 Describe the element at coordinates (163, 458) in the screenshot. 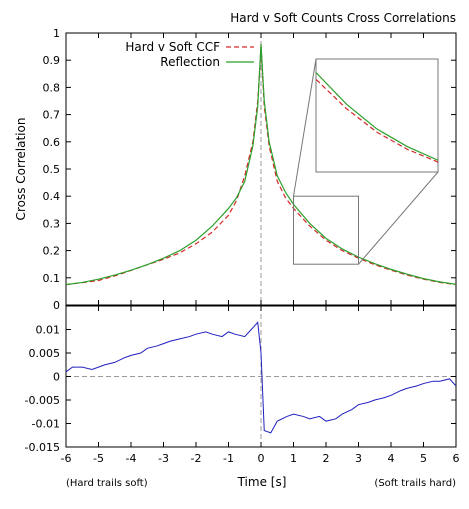

I see `x-tick-label: -3` at that location.